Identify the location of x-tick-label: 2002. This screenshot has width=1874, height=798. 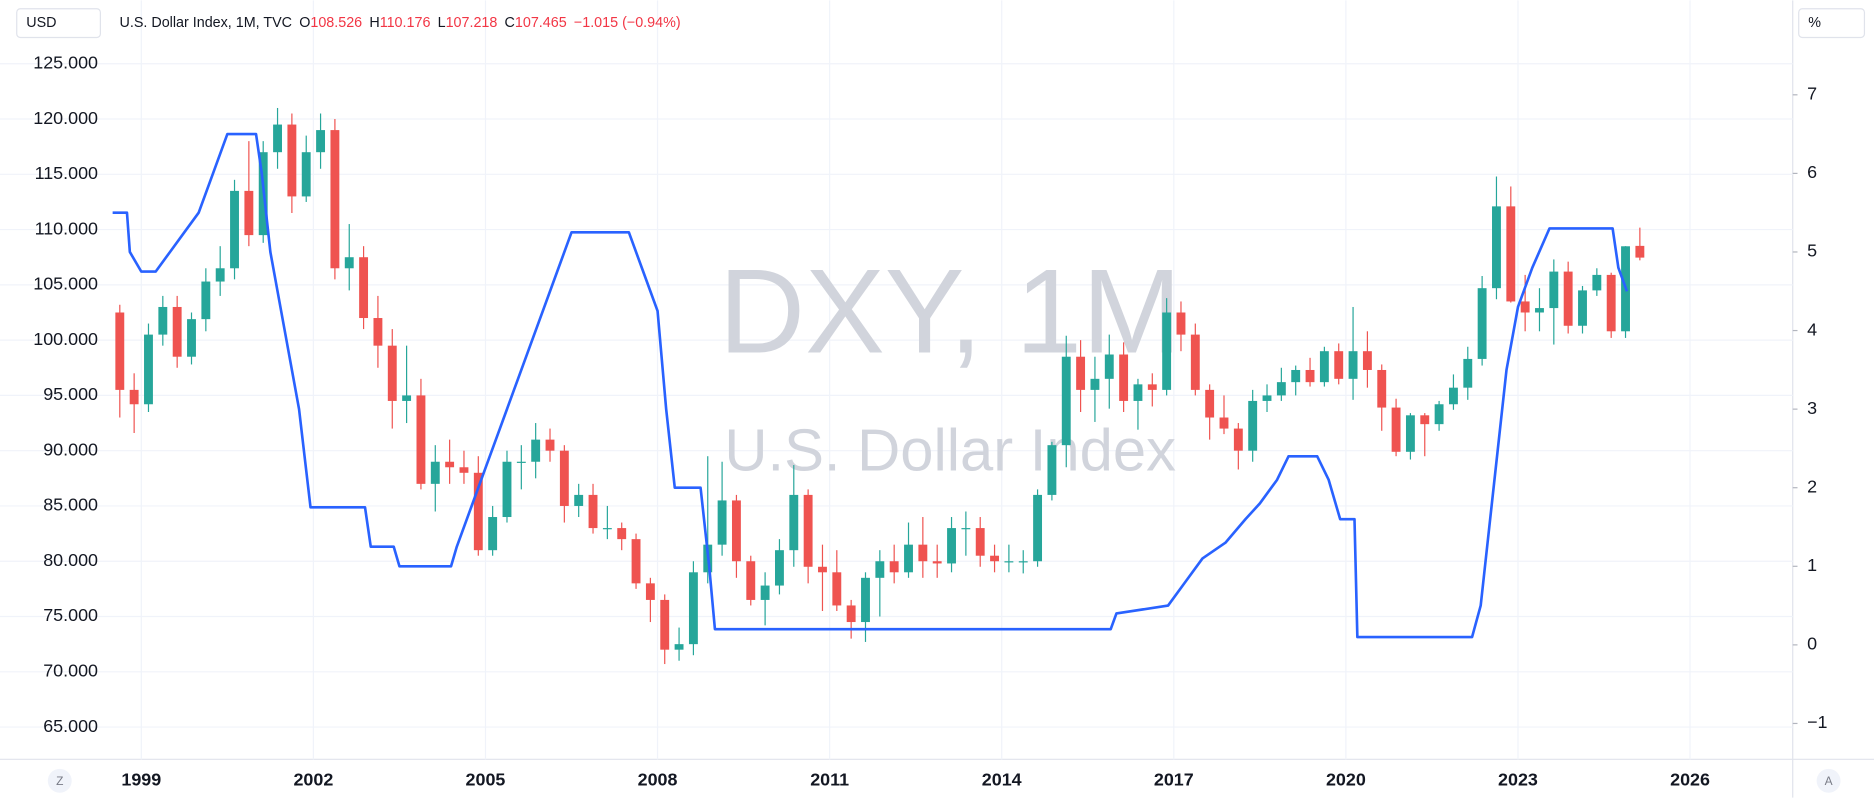
(313, 780).